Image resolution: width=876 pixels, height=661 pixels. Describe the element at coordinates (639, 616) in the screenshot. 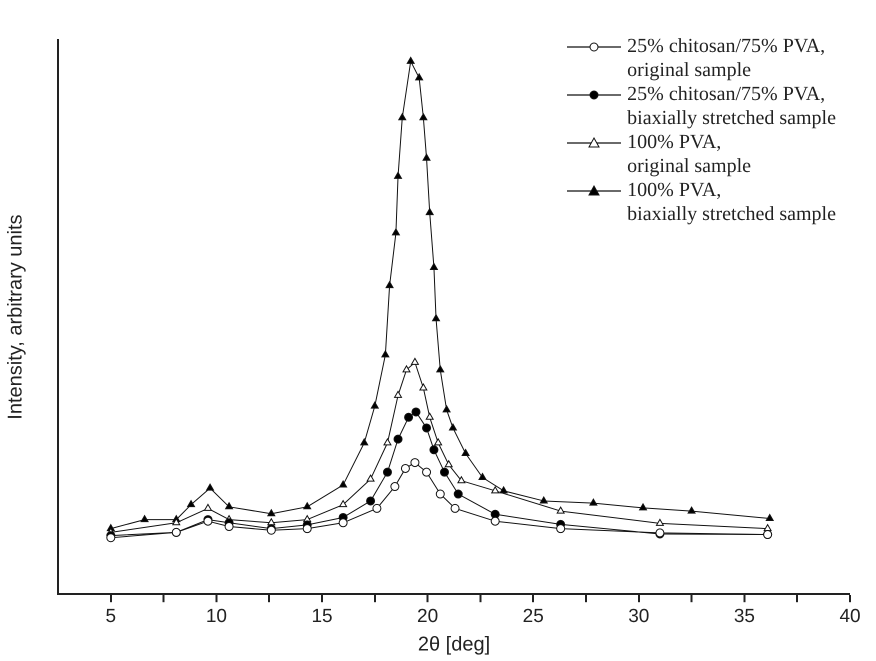

I see `x-tick-label: 30` at that location.